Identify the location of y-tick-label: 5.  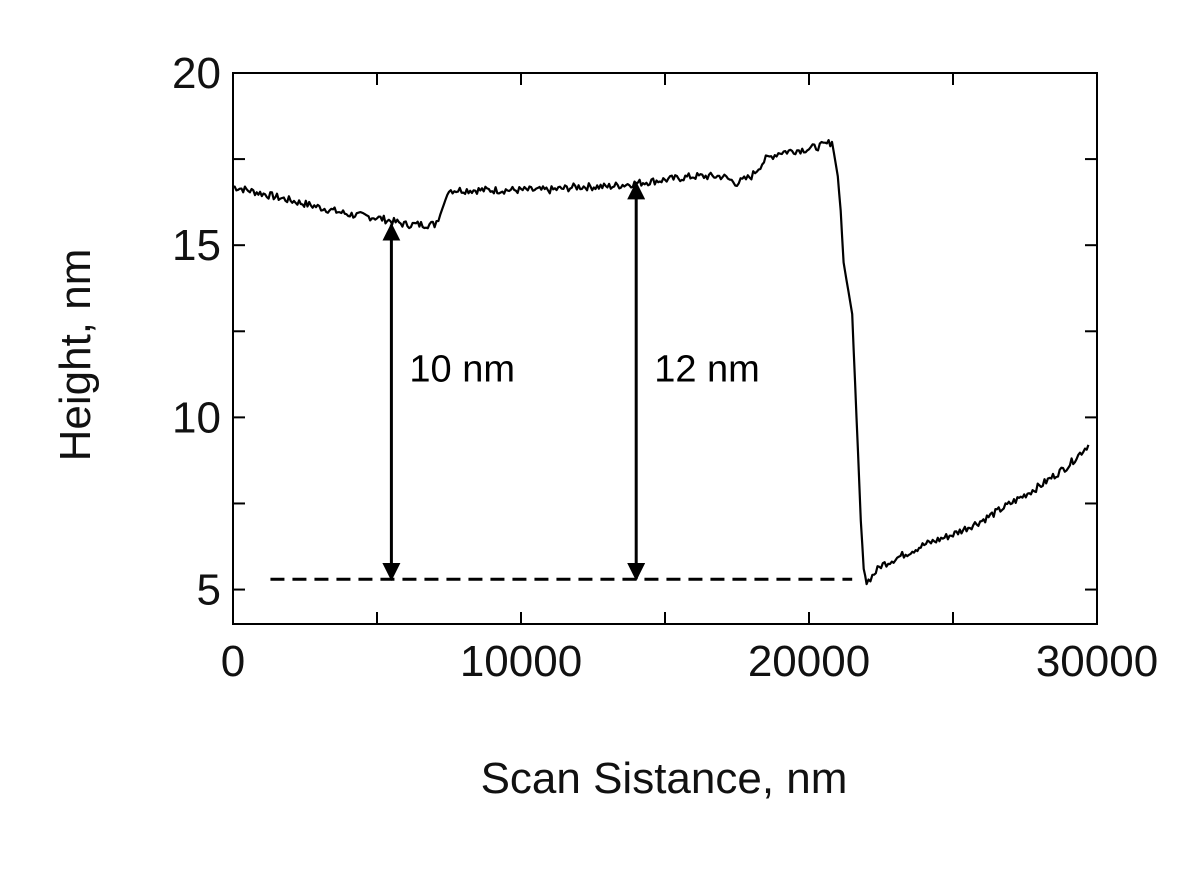
(209, 590).